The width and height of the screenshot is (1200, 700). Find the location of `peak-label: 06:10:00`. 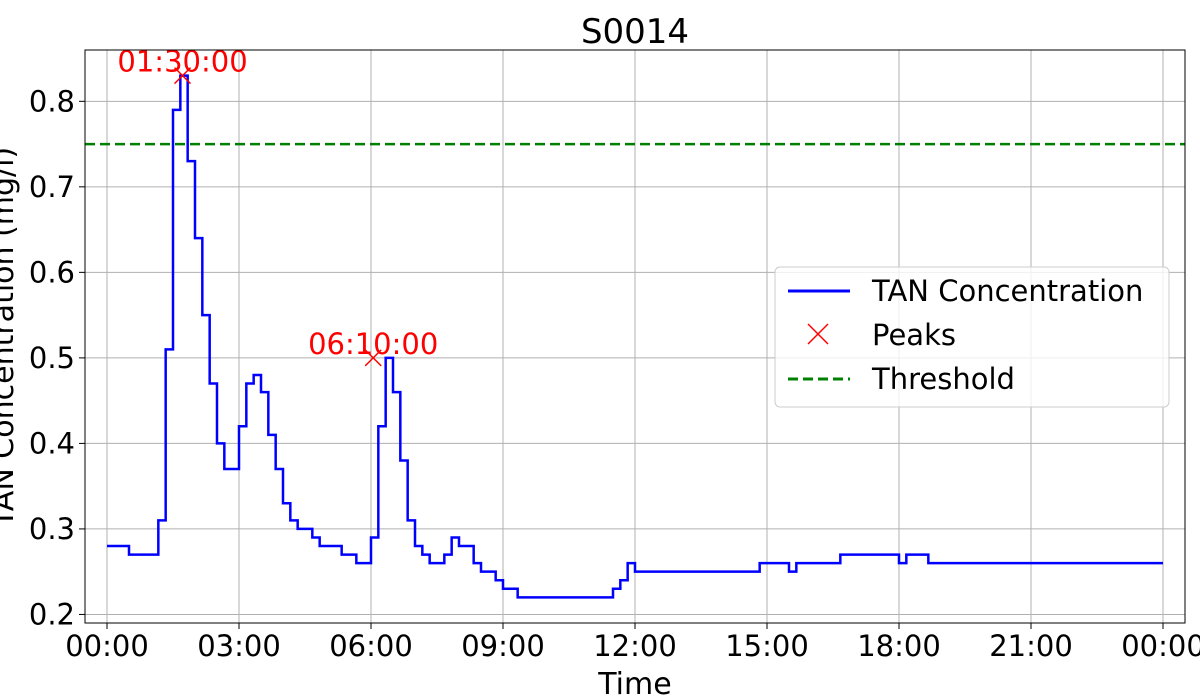

peak-label: 06:10:00 is located at coordinates (373, 344).